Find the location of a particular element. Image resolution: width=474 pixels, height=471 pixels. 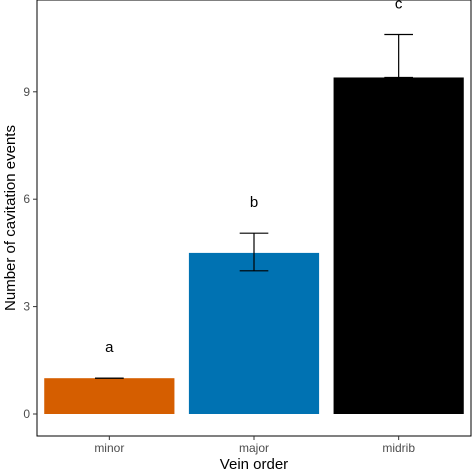

bar-major is located at coordinates (254, 333).